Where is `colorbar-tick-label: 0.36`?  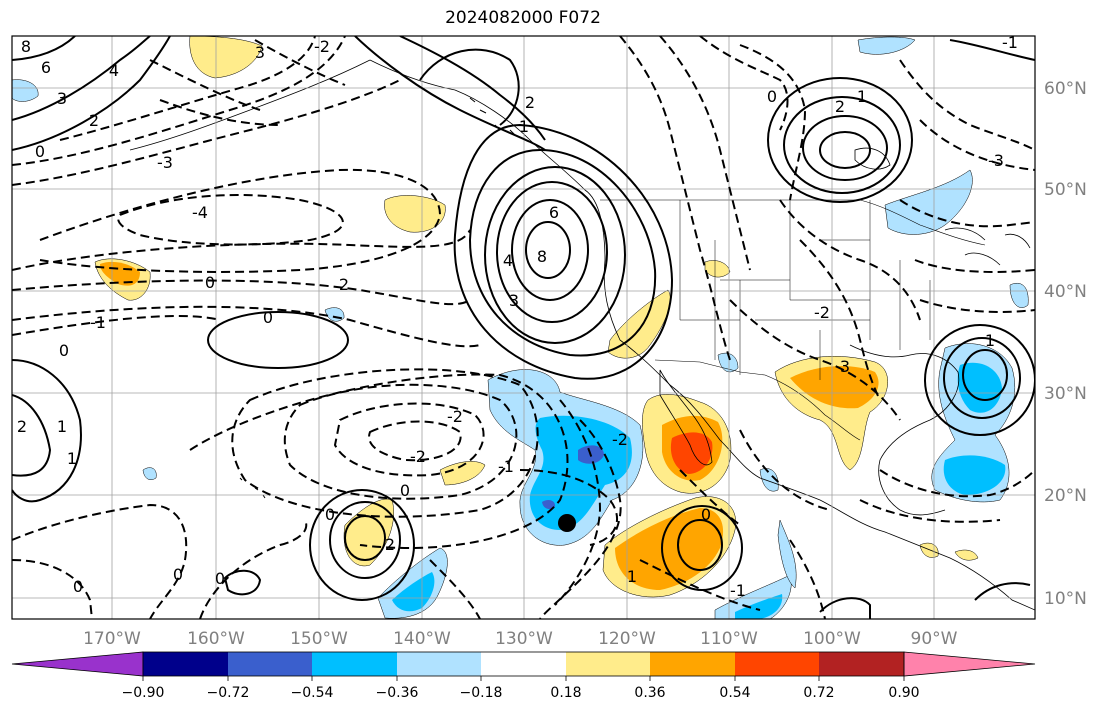
colorbar-tick-label: 0.36 is located at coordinates (649, 693).